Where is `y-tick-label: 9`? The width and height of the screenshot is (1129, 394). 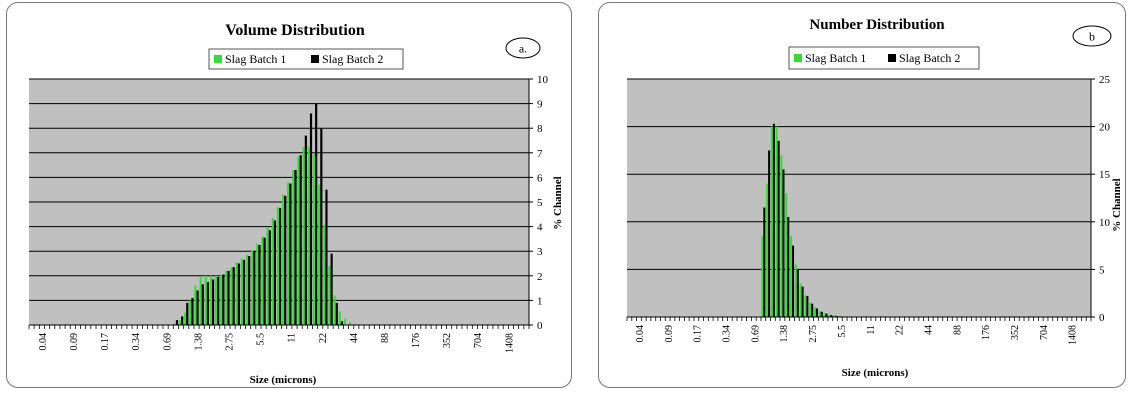 y-tick-label: 9 is located at coordinates (540, 105).